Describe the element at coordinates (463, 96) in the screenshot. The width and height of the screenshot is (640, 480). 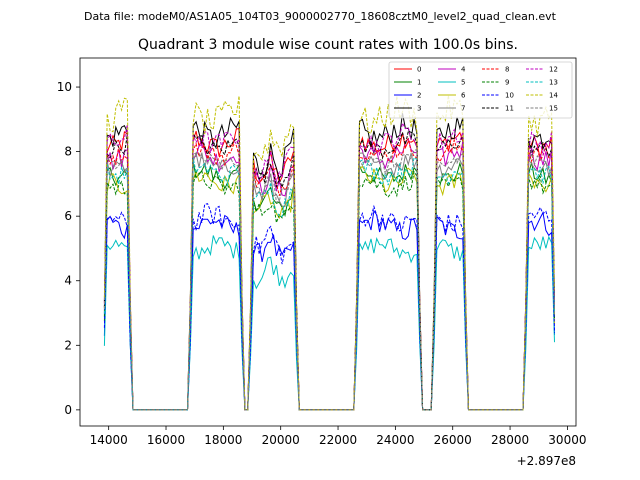
I see `legend-label-6: 6` at that location.